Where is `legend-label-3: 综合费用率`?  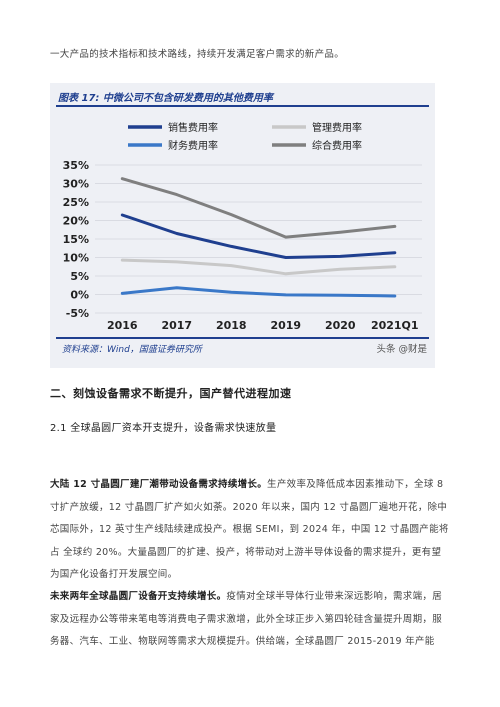
legend-label-3: 综合费用率 is located at coordinates (337, 145).